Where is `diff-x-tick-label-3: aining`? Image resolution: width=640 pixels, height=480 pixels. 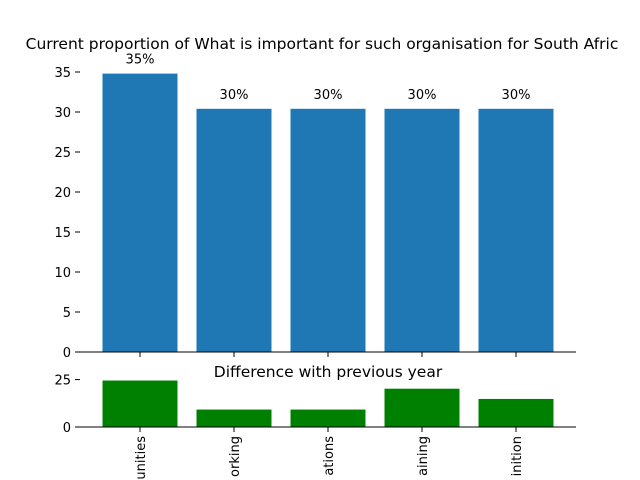
diff-x-tick-label-3: aining is located at coordinates (423, 456).